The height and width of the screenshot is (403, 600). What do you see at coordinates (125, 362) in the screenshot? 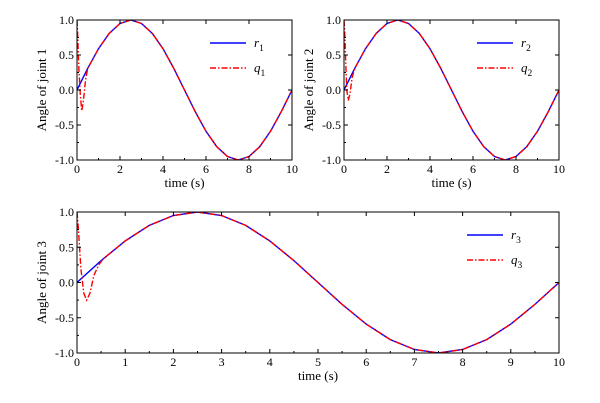
I see `x-tick-label: 1` at bounding box center [125, 362].